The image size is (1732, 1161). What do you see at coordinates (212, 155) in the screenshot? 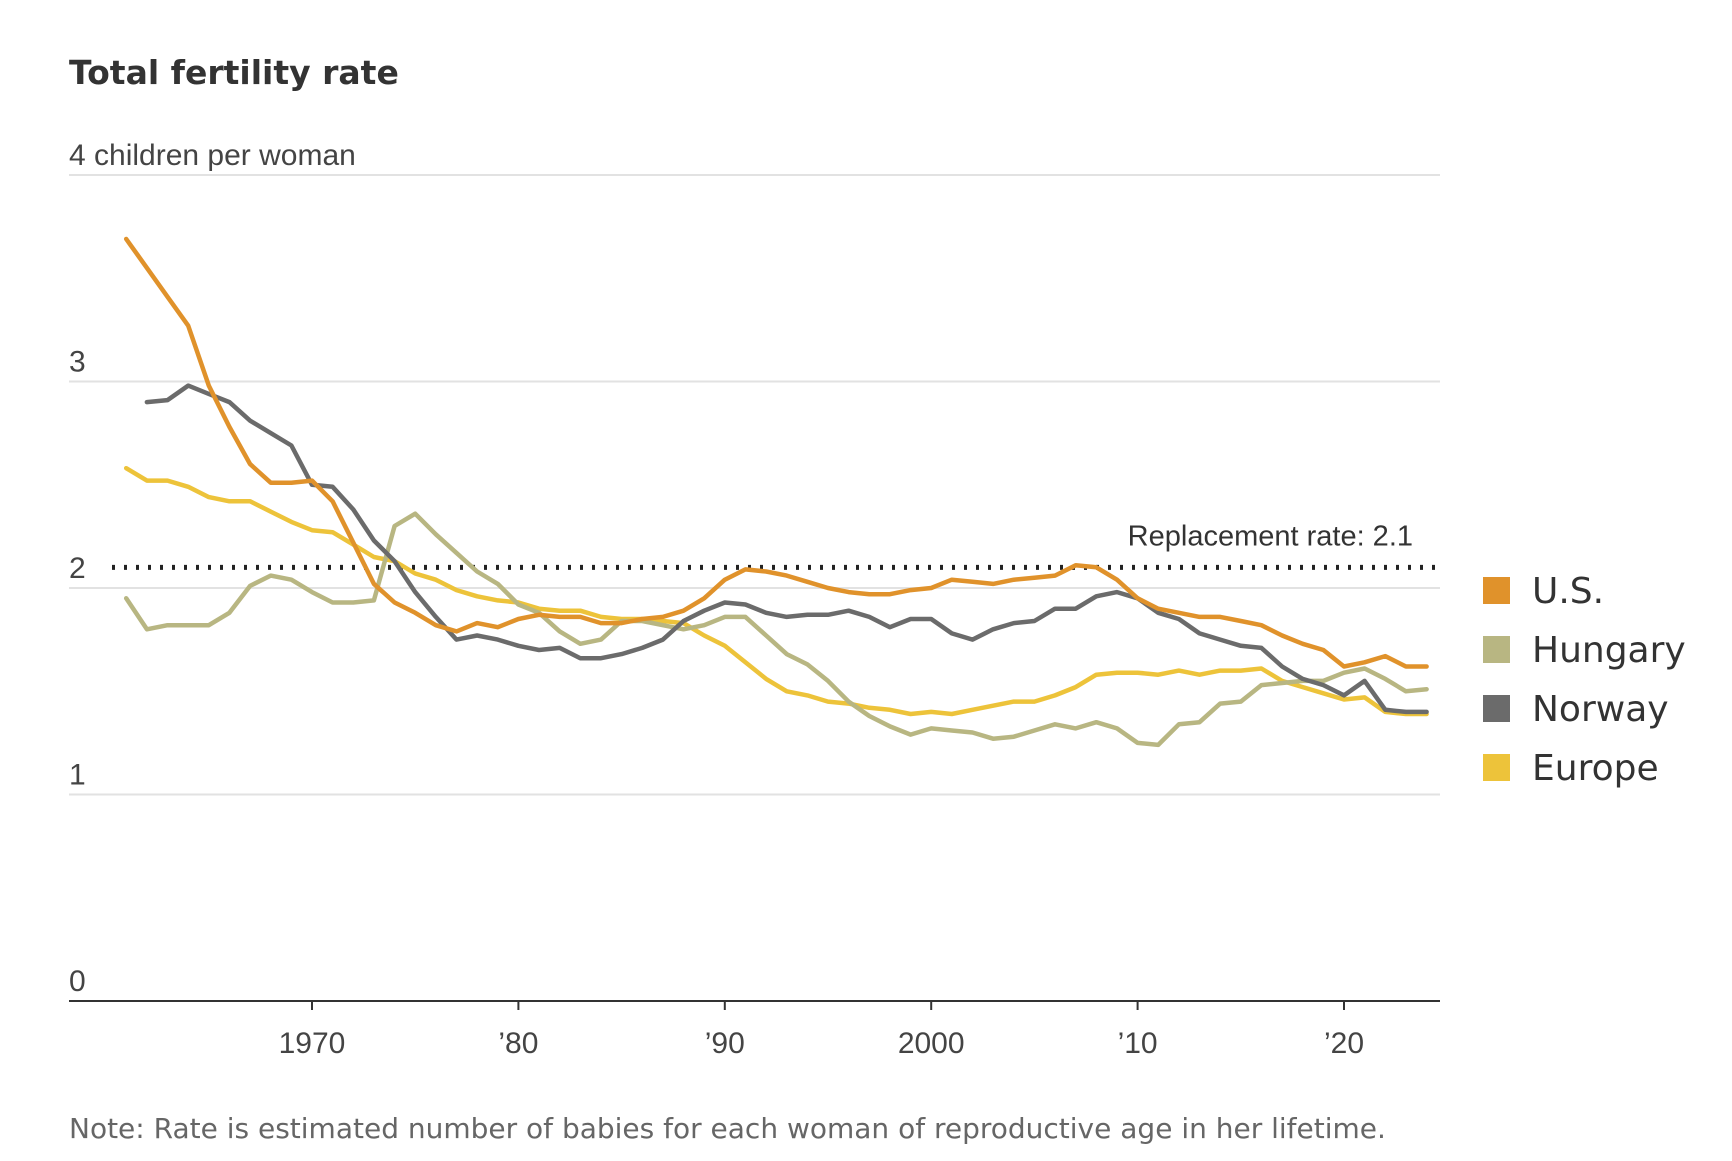
I see `y-tick-label: 4 children per woman` at bounding box center [212, 155].